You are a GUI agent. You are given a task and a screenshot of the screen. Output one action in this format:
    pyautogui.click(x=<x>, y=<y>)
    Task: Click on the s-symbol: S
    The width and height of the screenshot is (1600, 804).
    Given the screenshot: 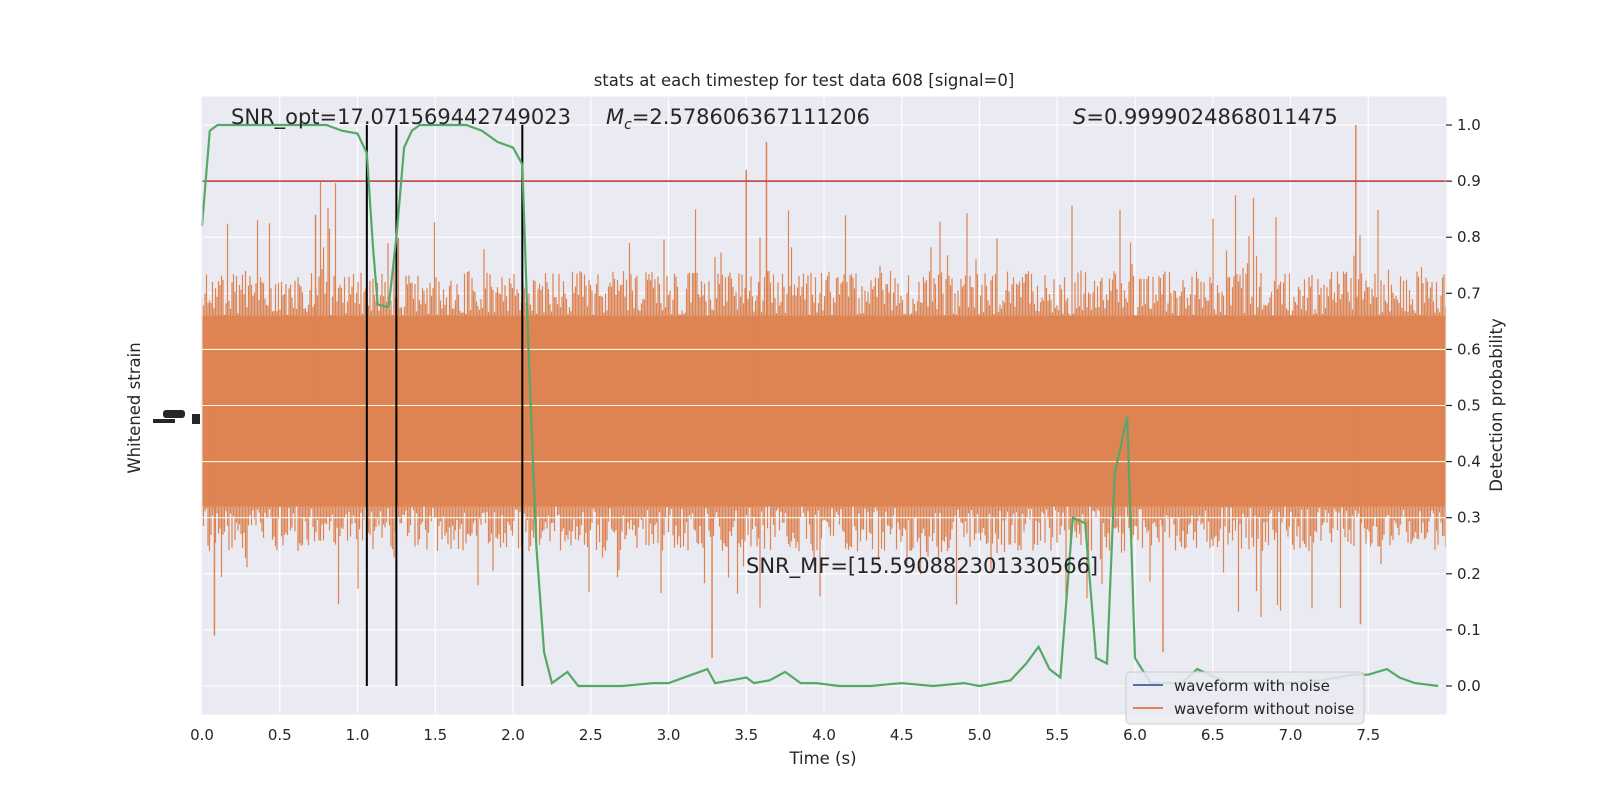 What is the action you would take?
    pyautogui.click(x=1079, y=117)
    